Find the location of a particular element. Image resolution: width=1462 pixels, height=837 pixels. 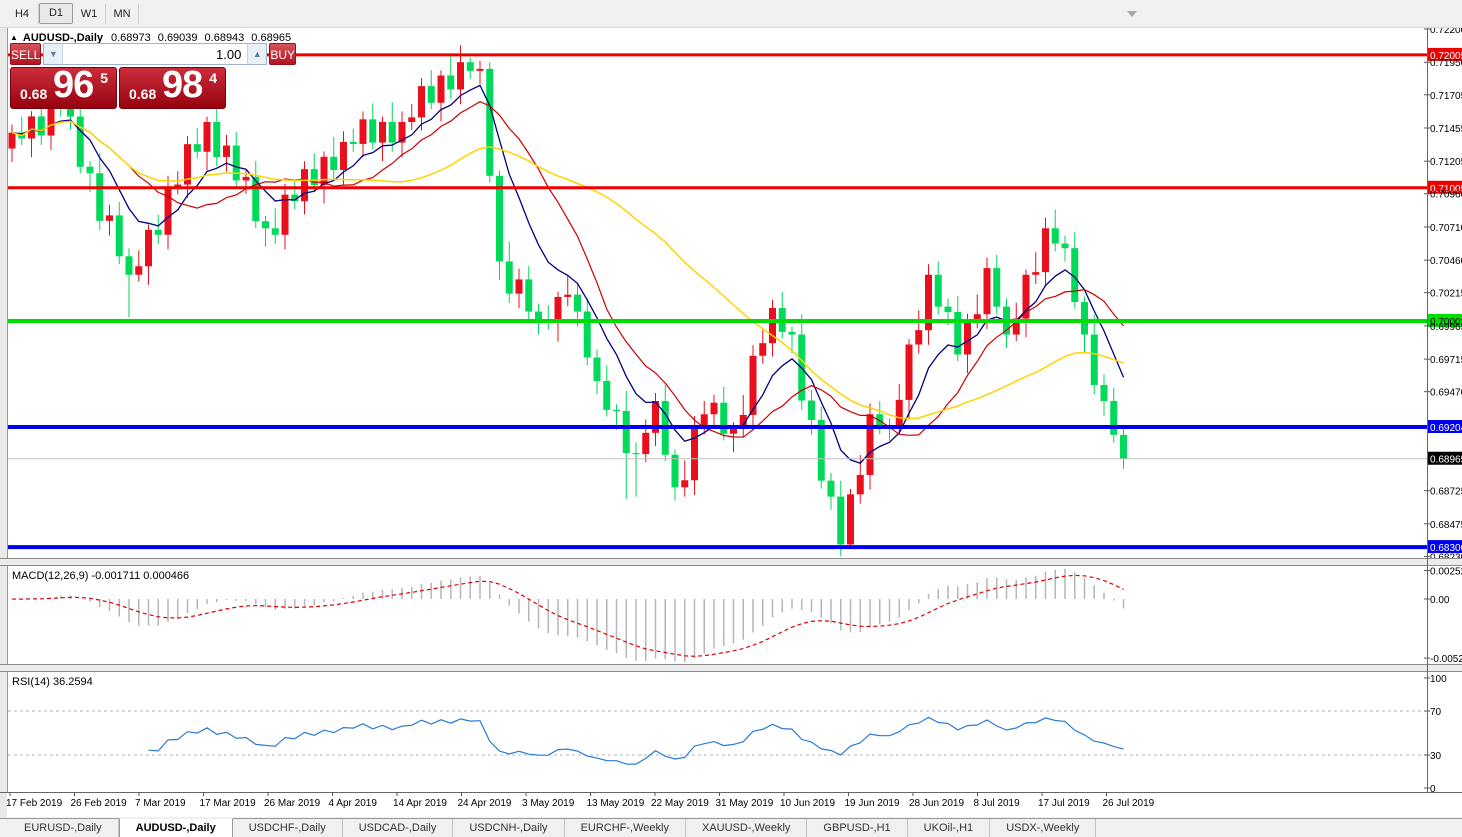

current-price-label: 0.68965 is located at coordinates (1446, 460).